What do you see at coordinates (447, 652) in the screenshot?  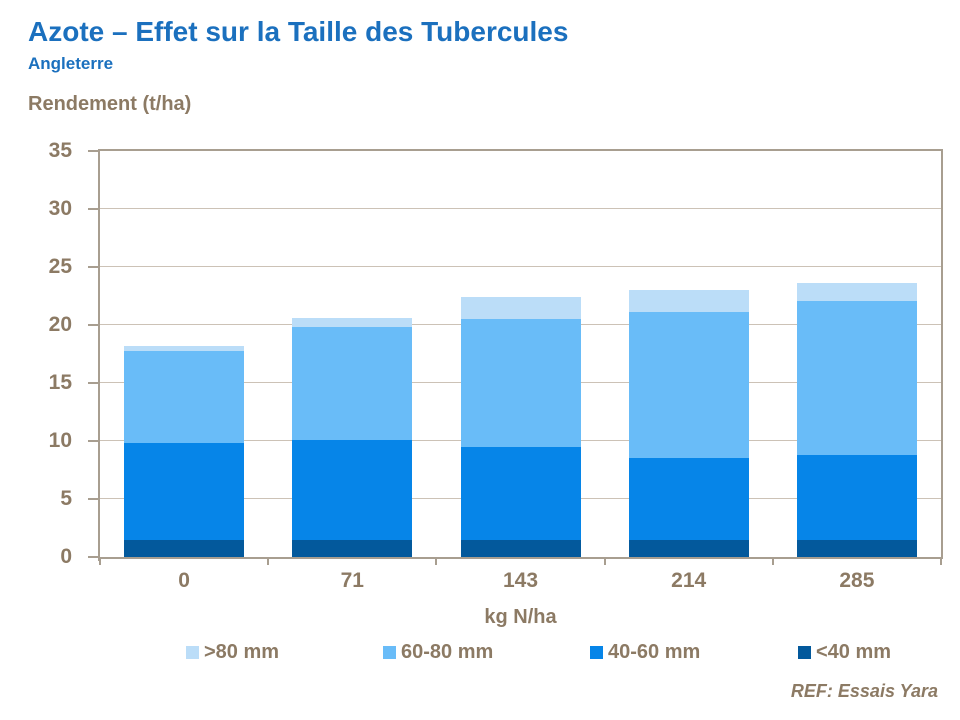 I see `legend-label-60-80 mm: 60-80 mm` at bounding box center [447, 652].